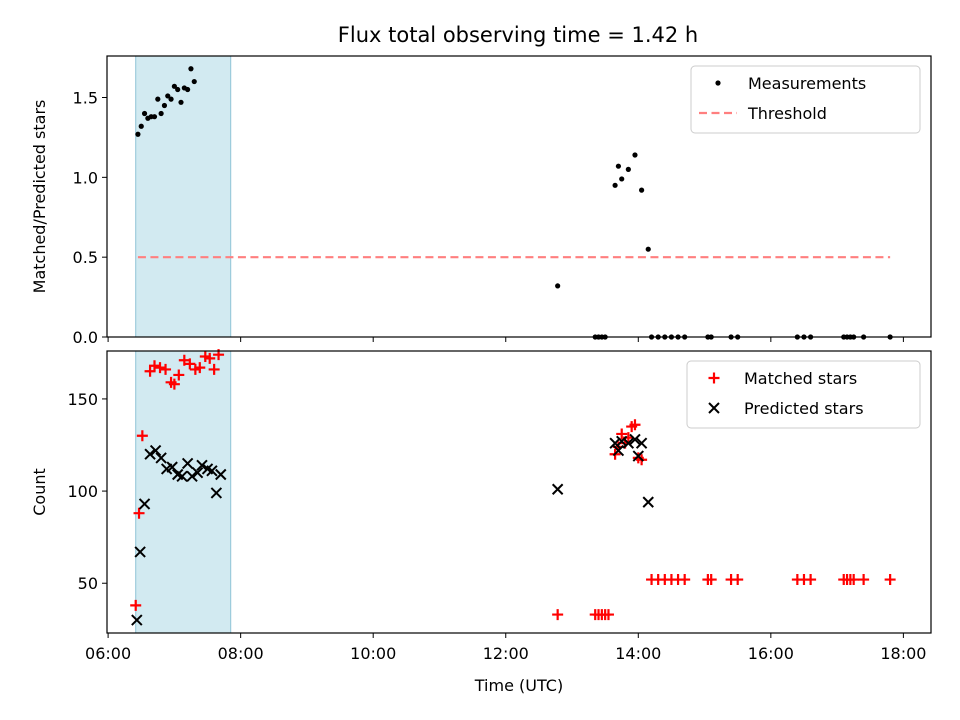 The image size is (960, 720). Describe the element at coordinates (183, 196) in the screenshot. I see `shaded-interval` at that location.